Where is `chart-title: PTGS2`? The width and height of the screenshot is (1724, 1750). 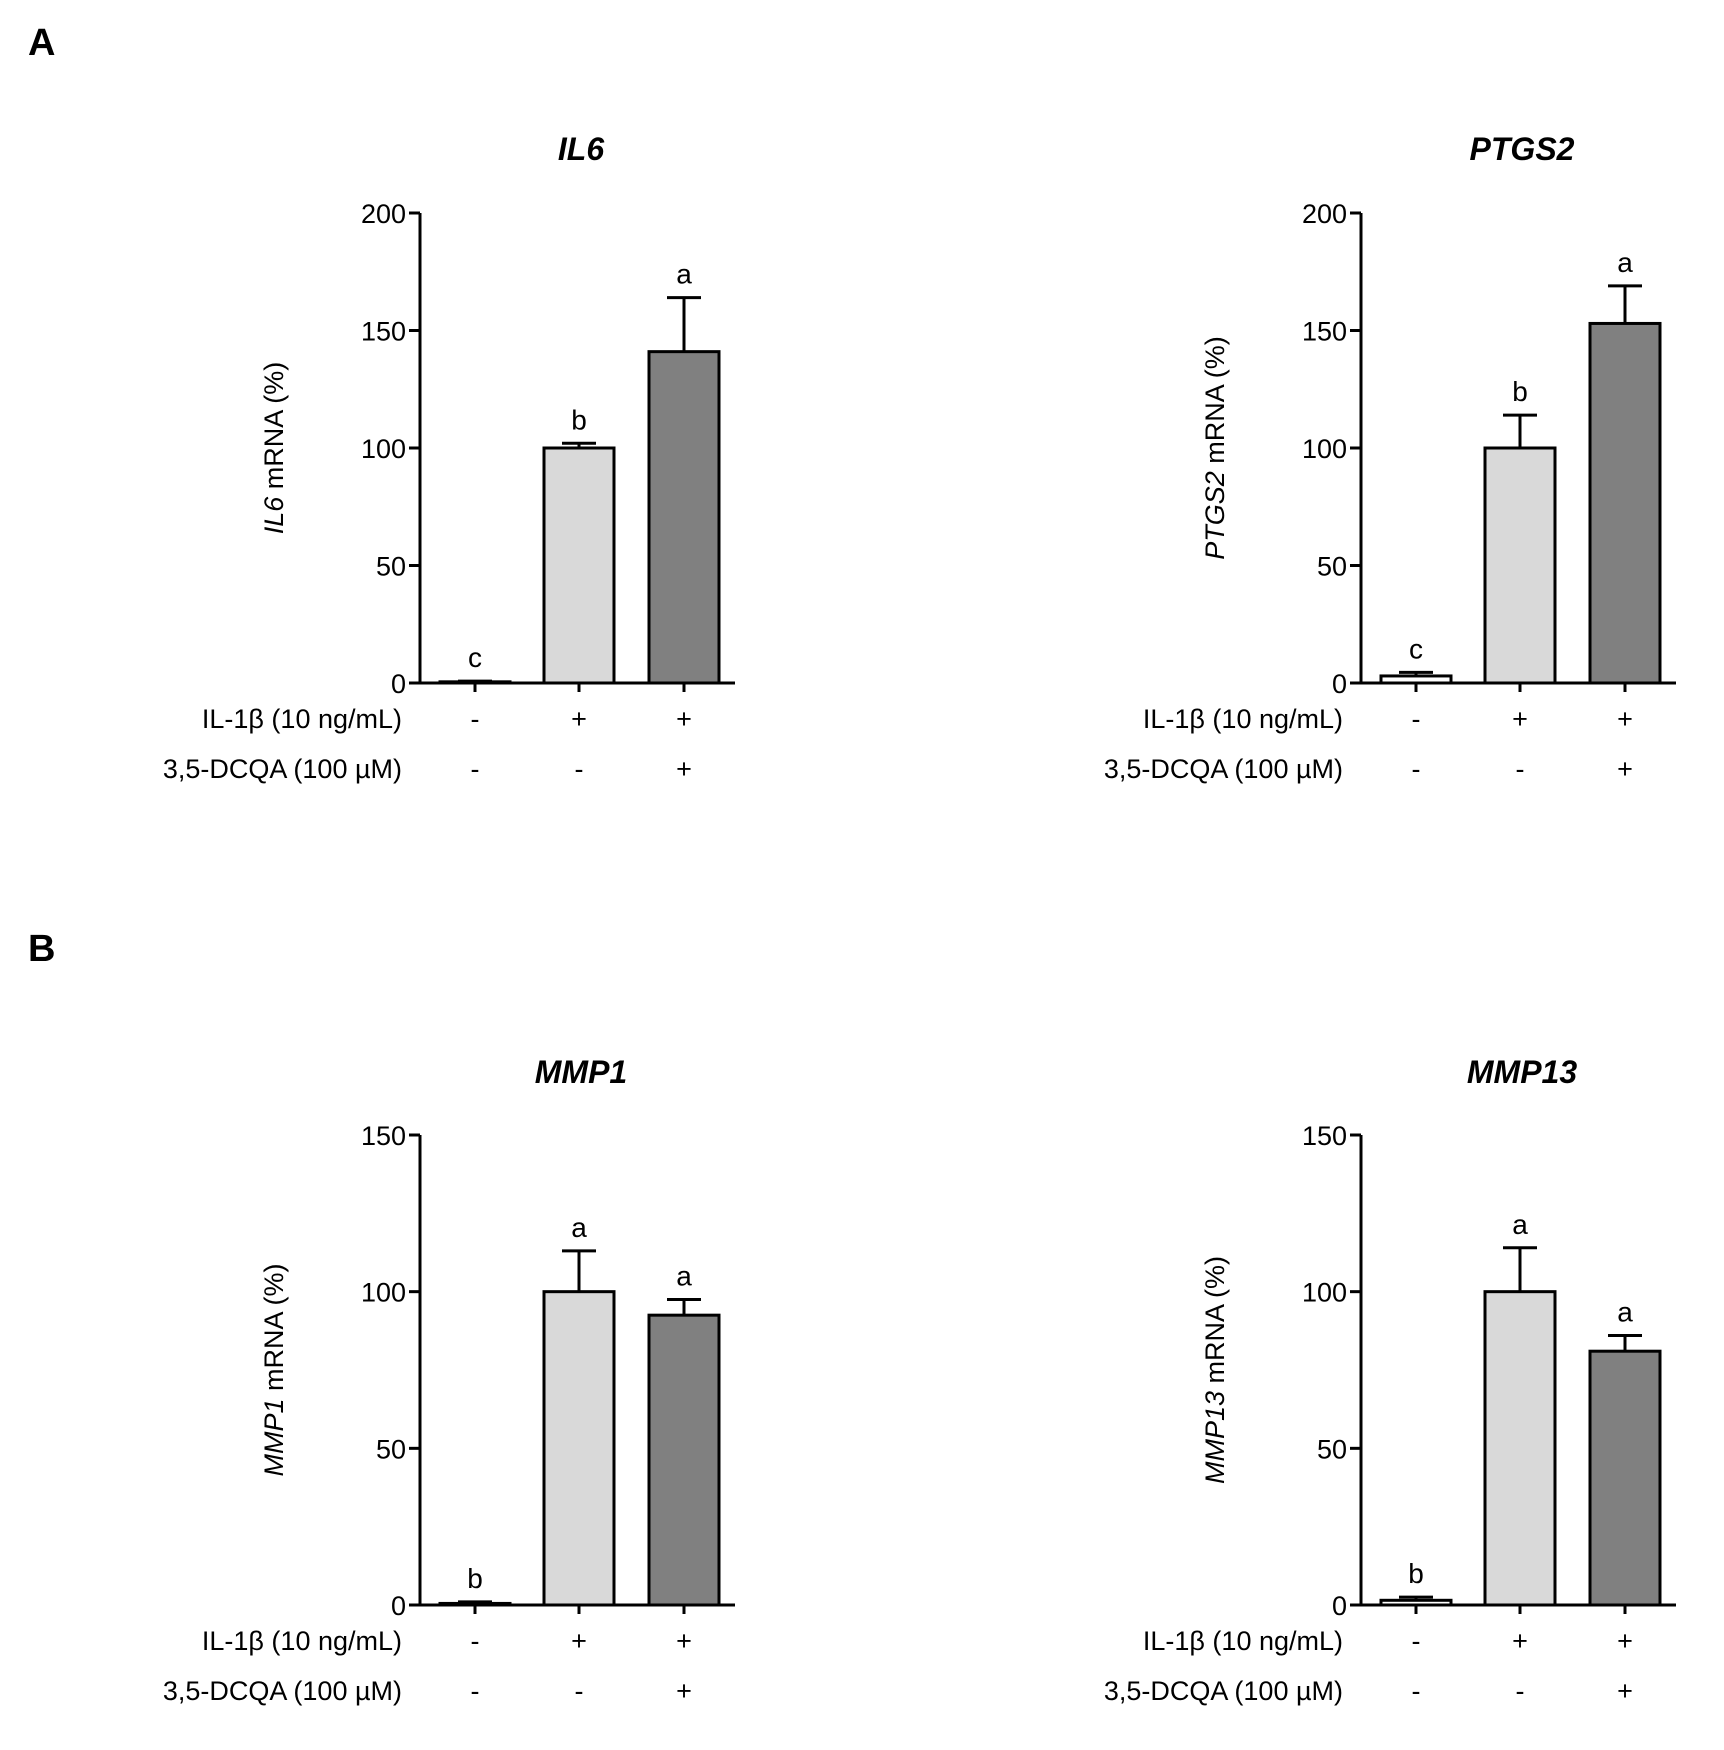 chart-title: PTGS2 is located at coordinates (1522, 149).